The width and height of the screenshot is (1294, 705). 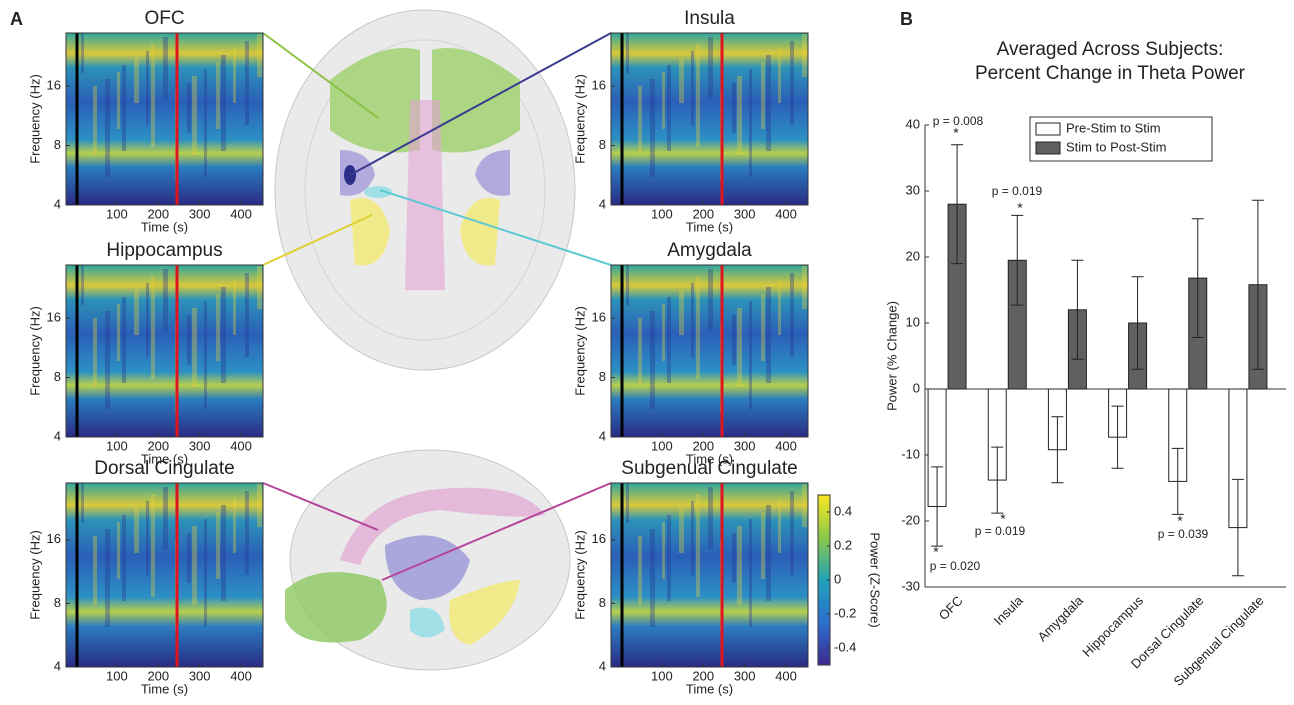 What do you see at coordinates (916, 387) in the screenshot?
I see `y-tick-label: 0` at bounding box center [916, 387].